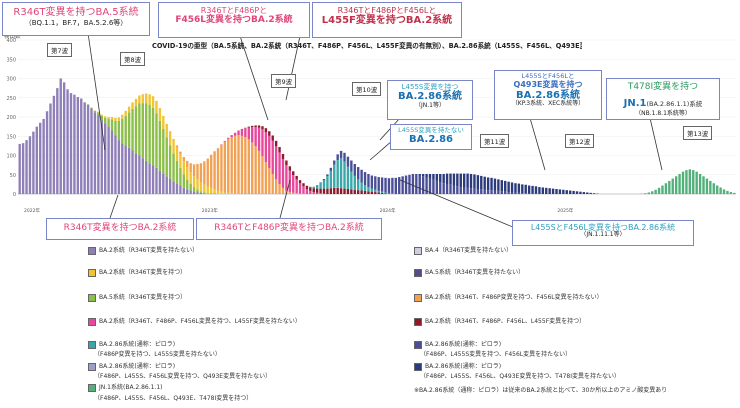  What do you see at coordinates (508, 297) in the screenshot?
I see `legend-item: BA.2系統（R346T、F486P変異を持つ、F456L変異を持たない）` at bounding box center [508, 297].